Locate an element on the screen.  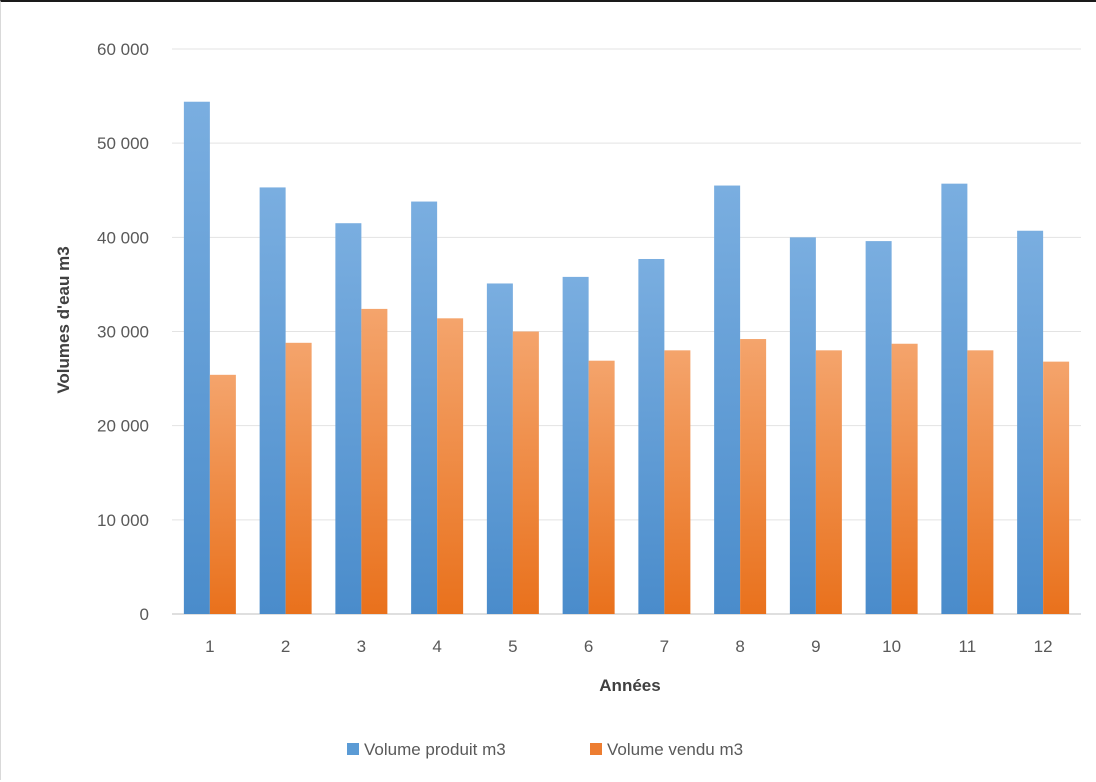
x-tick-label: 5 is located at coordinates (512, 646).